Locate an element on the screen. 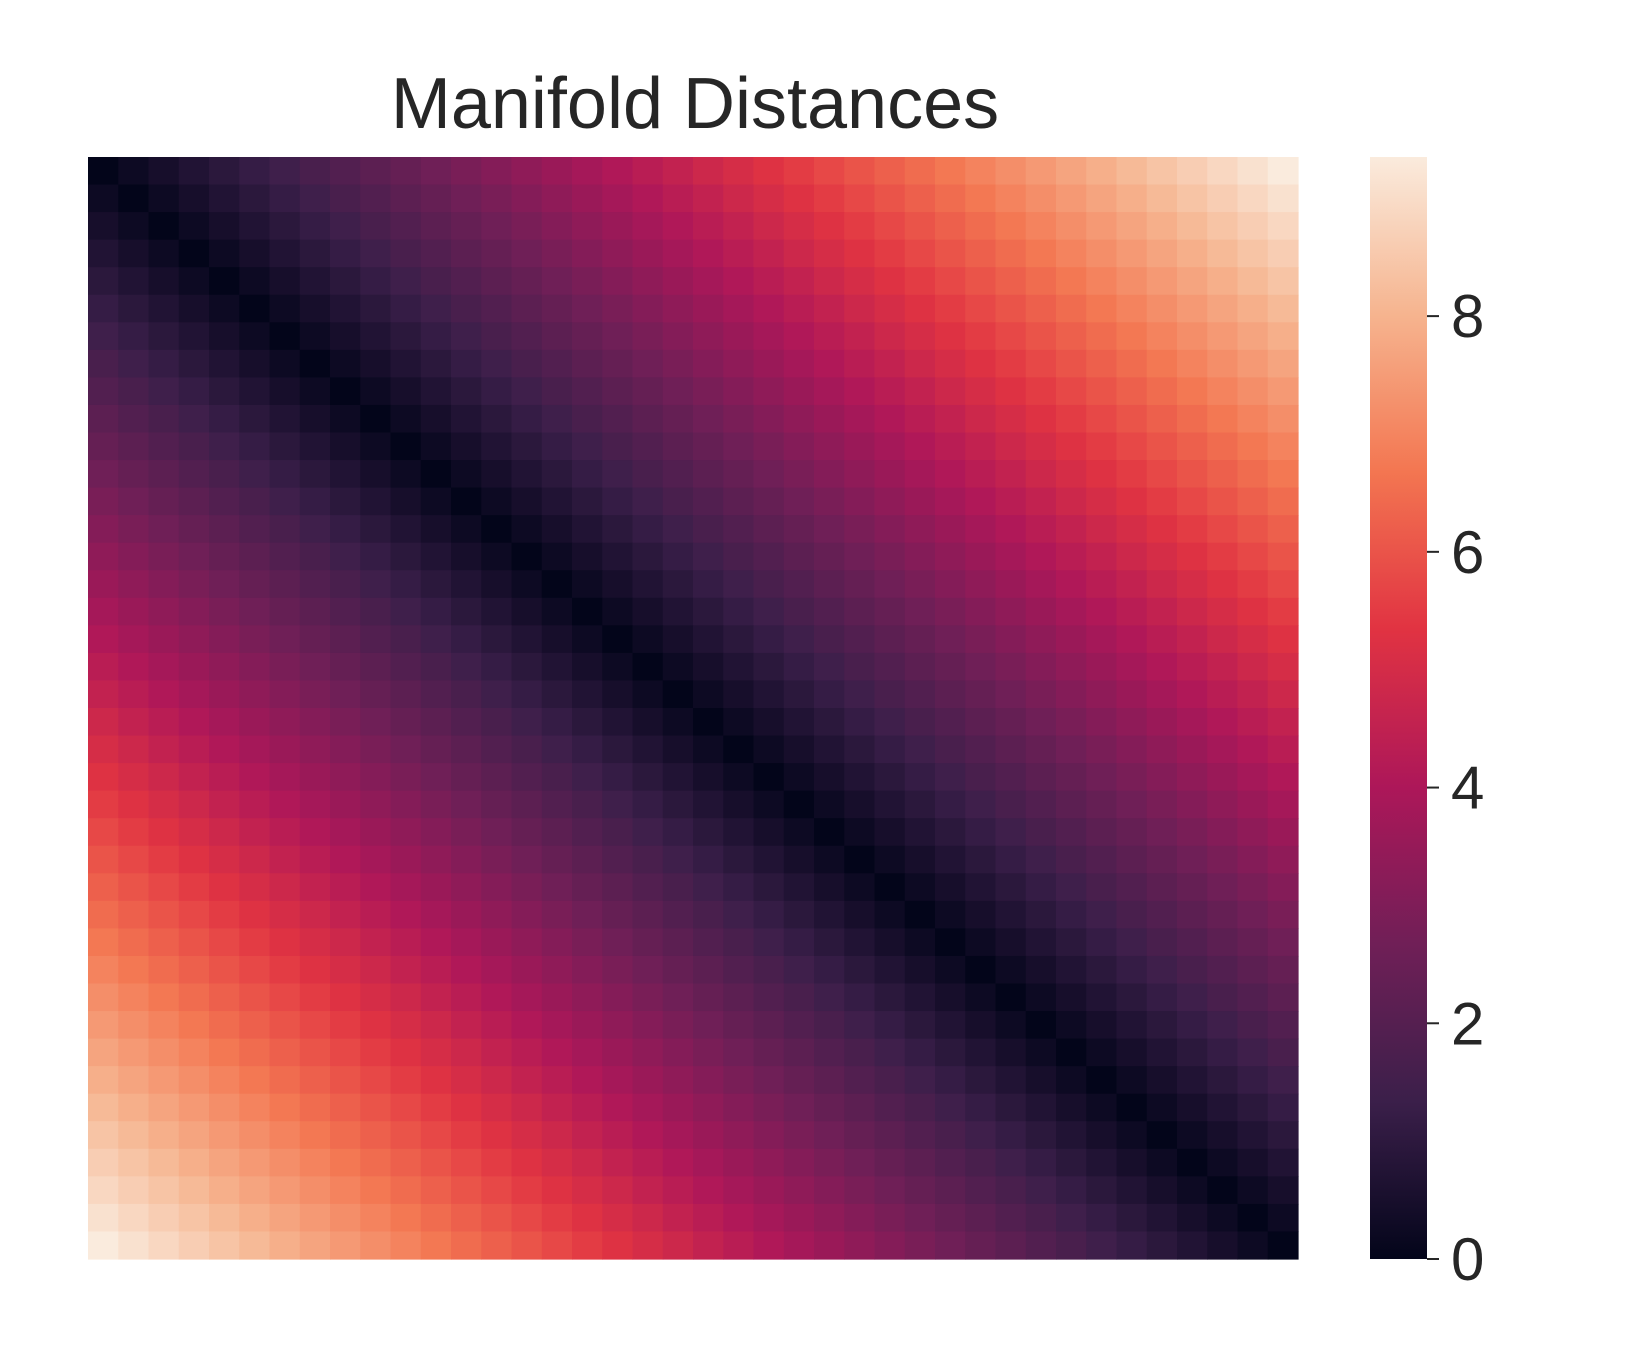 The width and height of the screenshot is (1650, 1350). colorbar-tick-label: 6 is located at coordinates (1467, 552).